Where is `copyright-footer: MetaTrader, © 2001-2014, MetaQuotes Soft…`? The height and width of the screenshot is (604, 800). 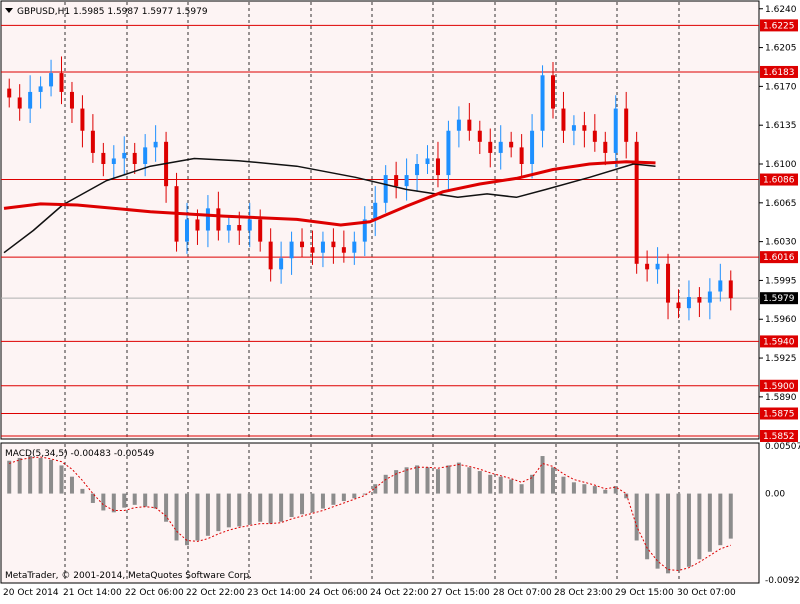
copyright-footer: MetaTrader, © 2001-2014, MetaQuotes Soft… is located at coordinates (128, 576).